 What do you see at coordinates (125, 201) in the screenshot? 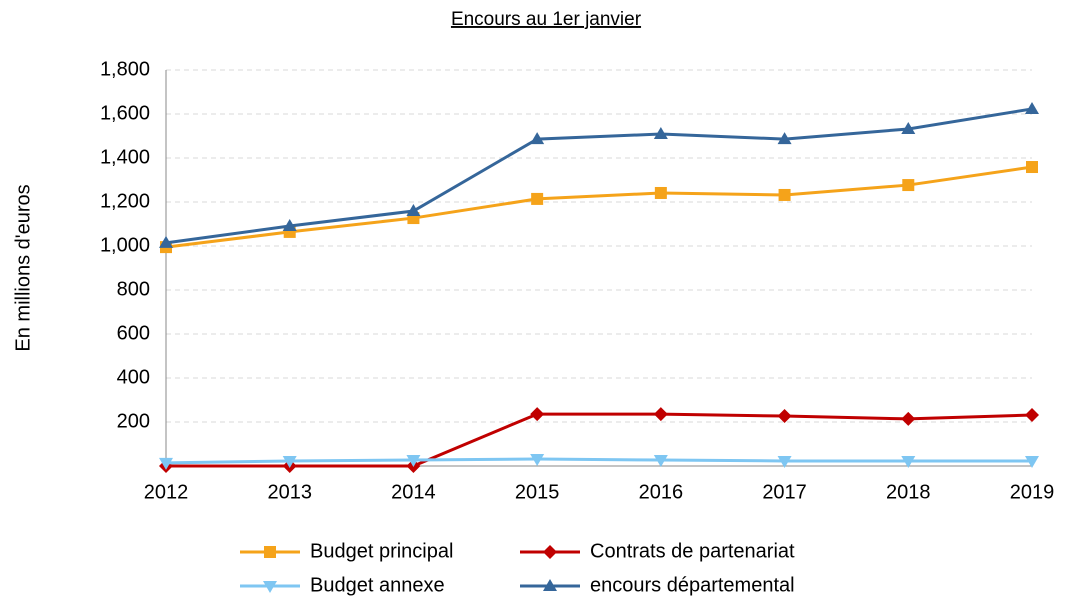
I see `y-tick-label: 1,200` at bounding box center [125, 201].